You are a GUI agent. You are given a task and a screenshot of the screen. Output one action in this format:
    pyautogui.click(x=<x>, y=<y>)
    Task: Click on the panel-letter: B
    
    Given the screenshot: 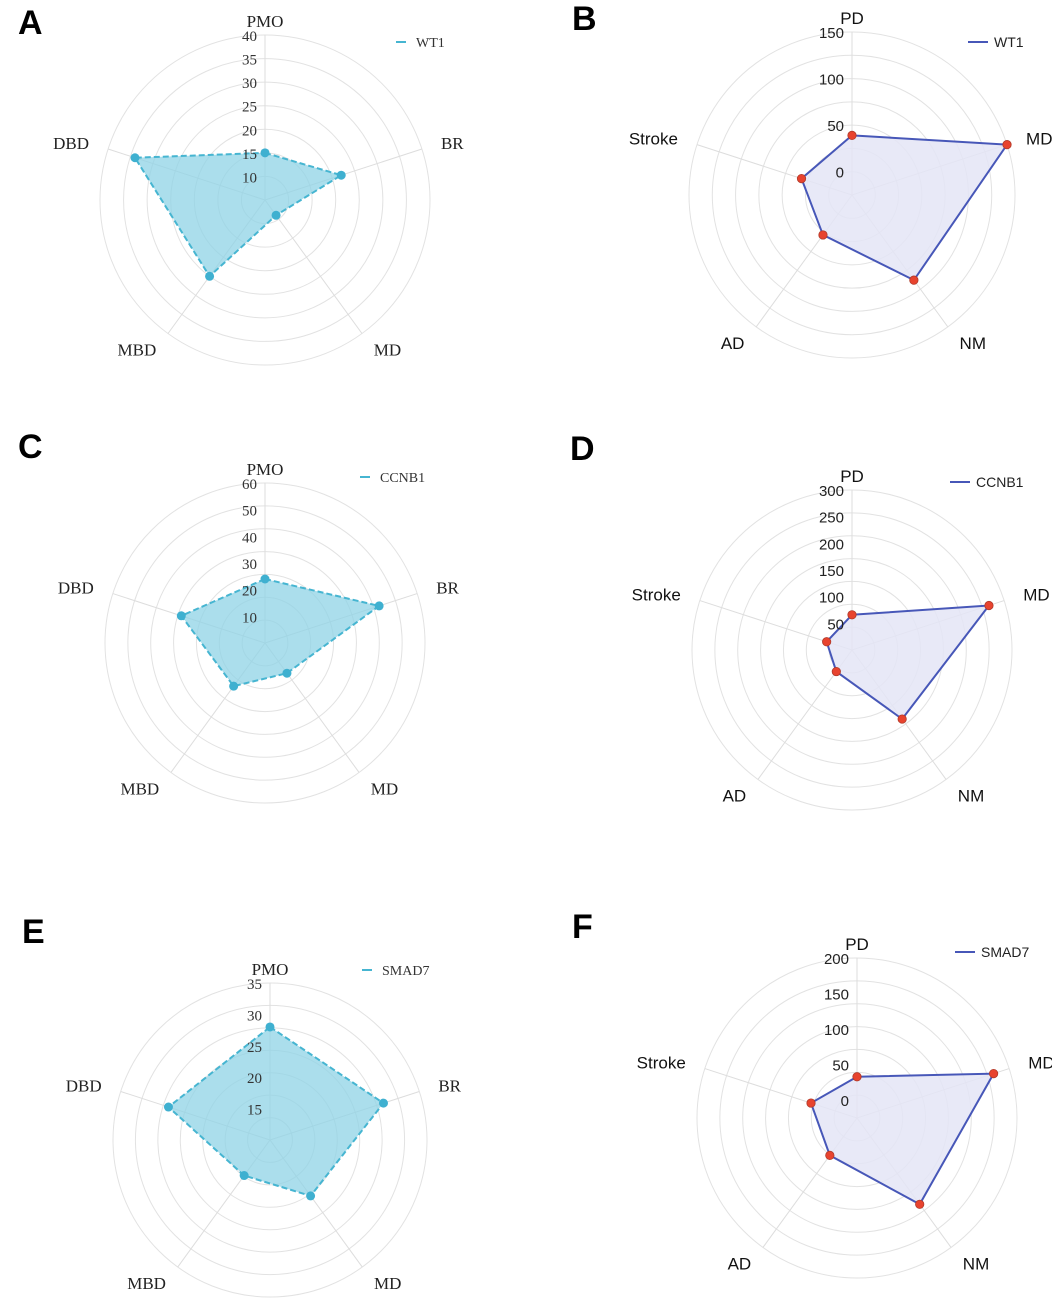 What is the action you would take?
    pyautogui.click(x=584, y=19)
    